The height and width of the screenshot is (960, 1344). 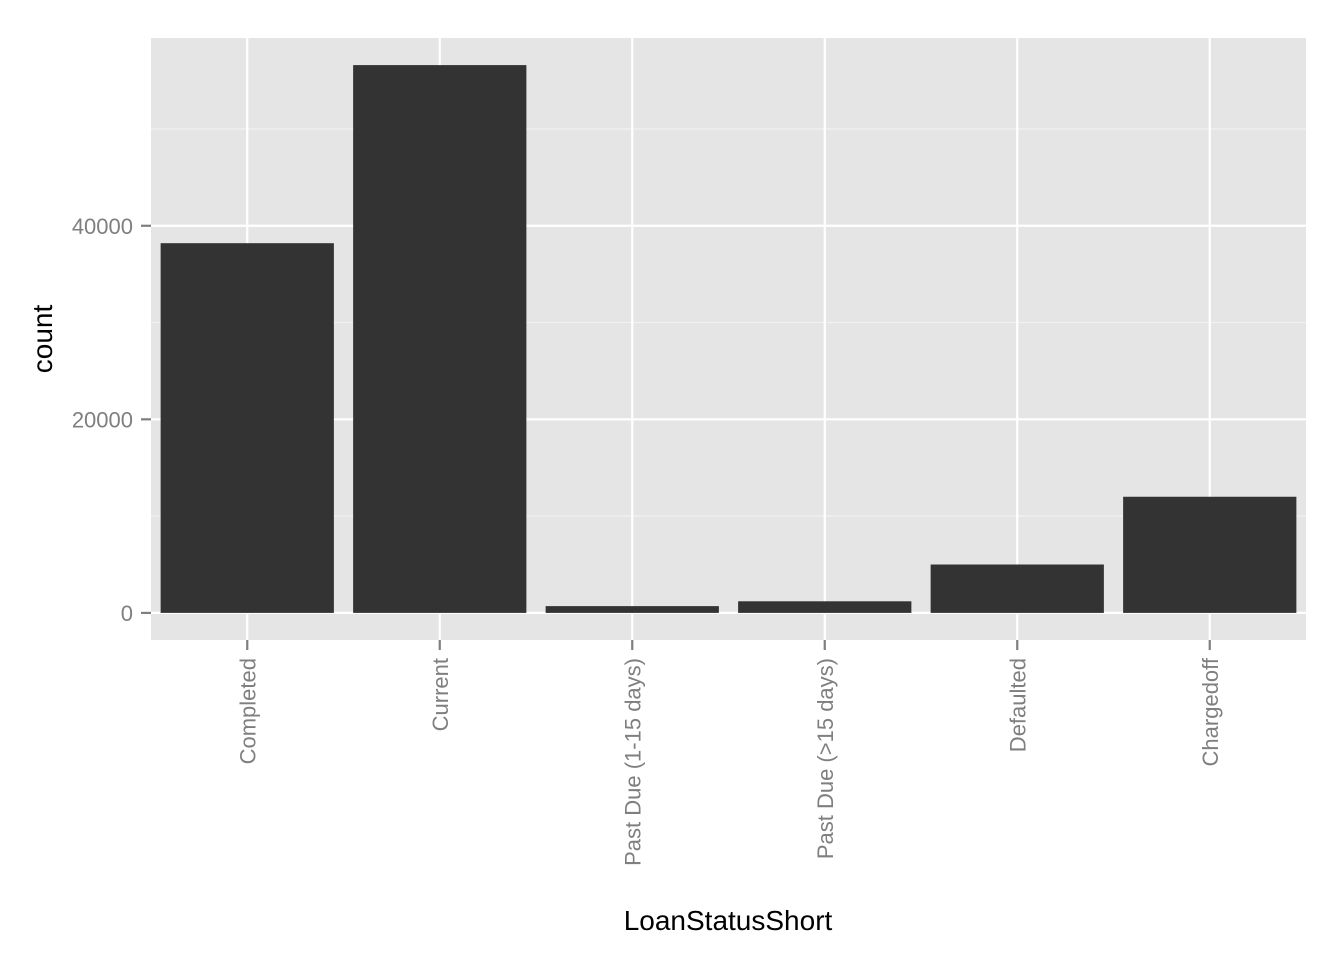 I want to click on x-tick-label: Past Due (>15 days), so click(x=825, y=758).